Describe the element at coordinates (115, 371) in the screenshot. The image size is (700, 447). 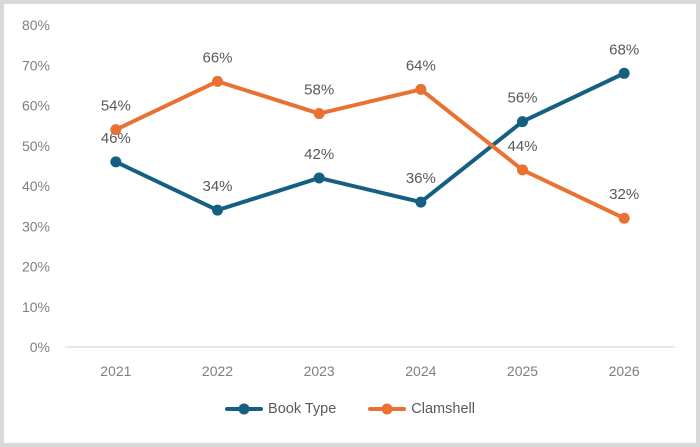
I see `x-axis-tick-label: 2021` at that location.